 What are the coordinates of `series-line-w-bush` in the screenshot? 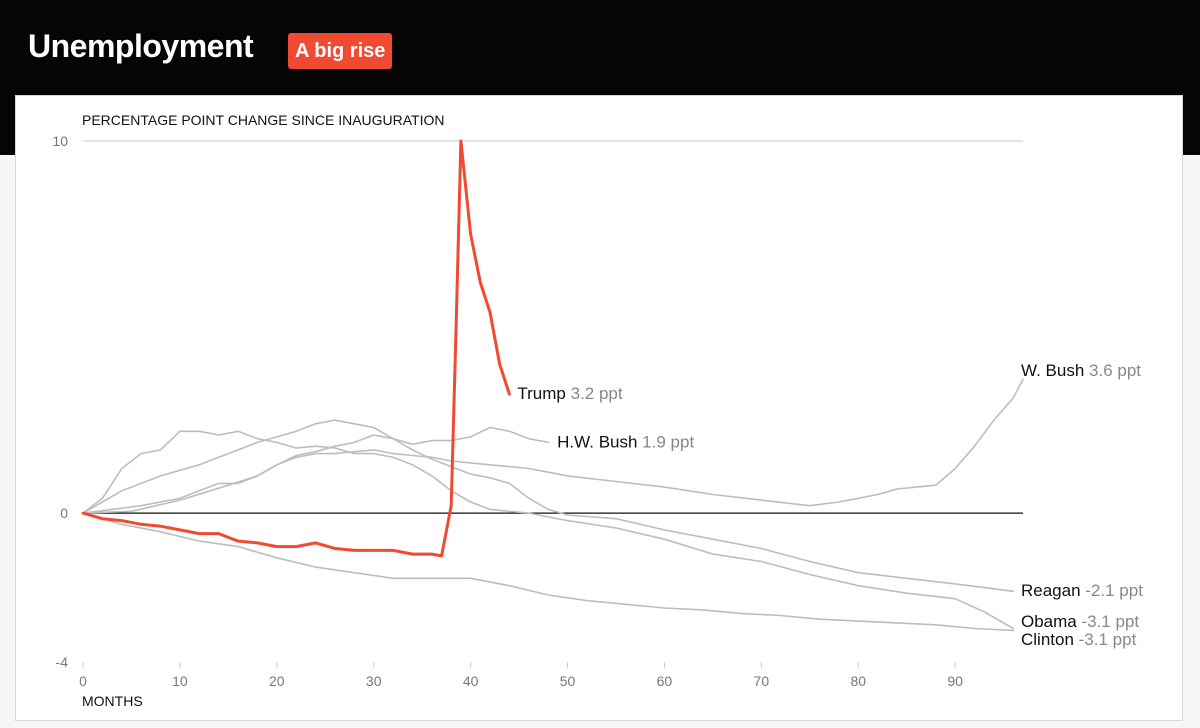 It's located at (553, 446).